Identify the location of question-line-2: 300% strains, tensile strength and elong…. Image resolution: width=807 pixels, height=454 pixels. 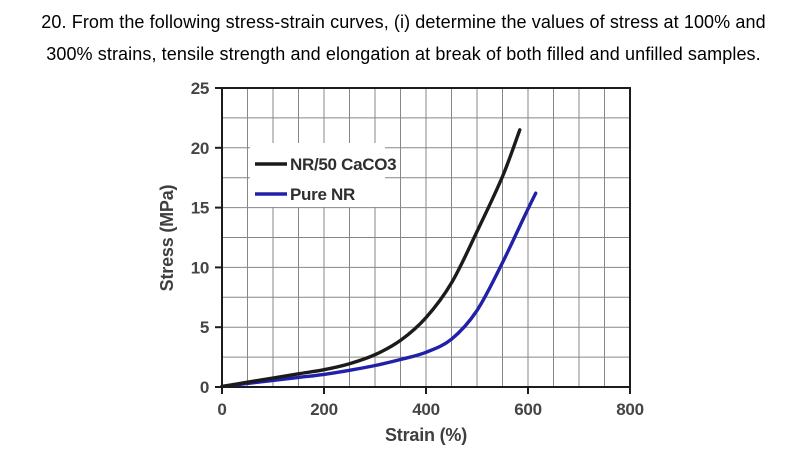
(403, 54).